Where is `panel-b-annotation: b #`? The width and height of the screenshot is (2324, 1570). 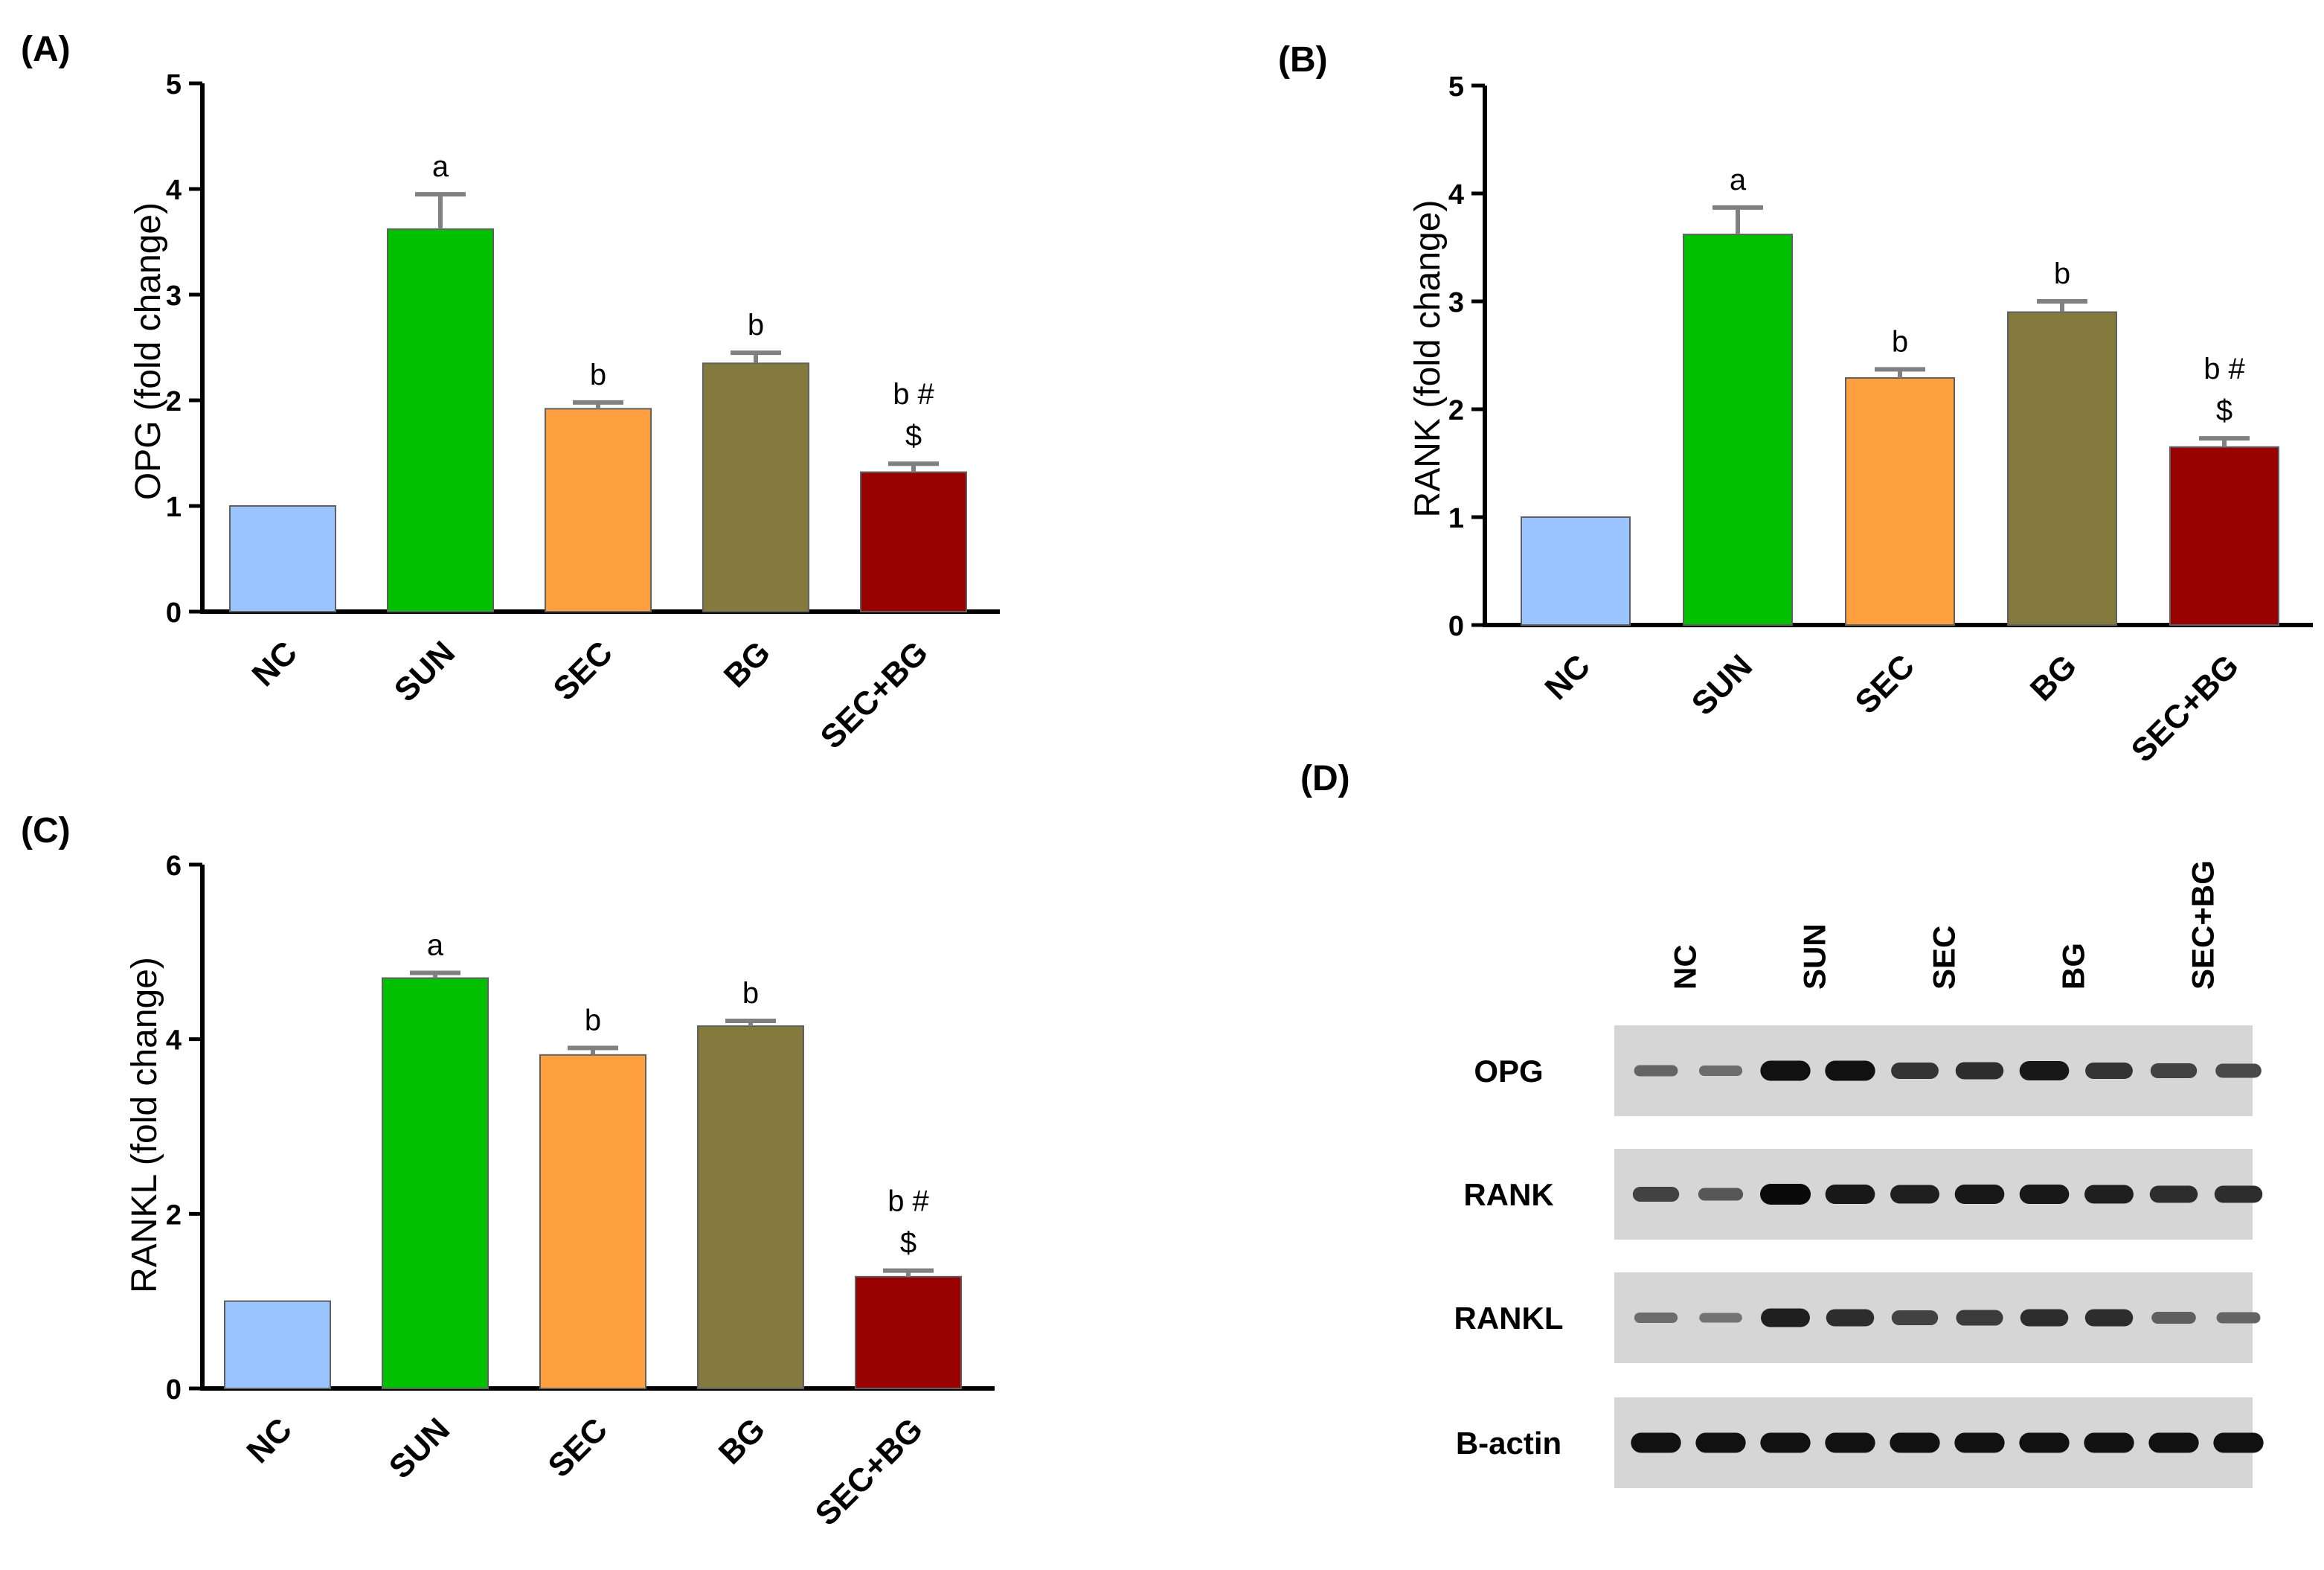
panel-b-annotation: b # is located at coordinates (2224, 369).